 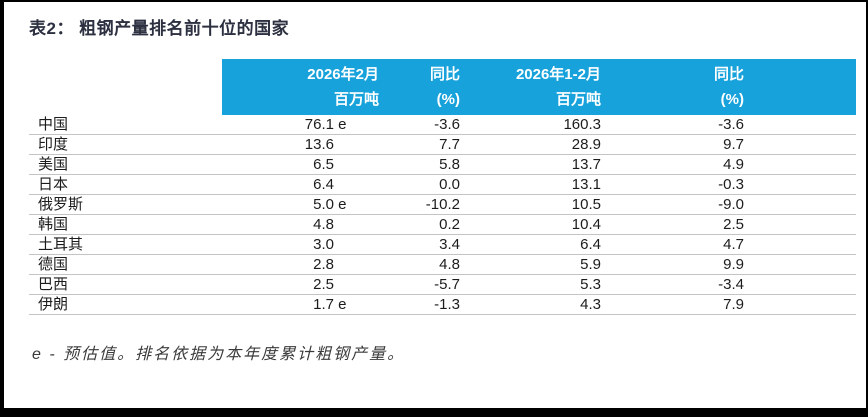 What do you see at coordinates (764, 87) in the screenshot?
I see `header-yoy-janfeb: 同比 (%)` at bounding box center [764, 87].